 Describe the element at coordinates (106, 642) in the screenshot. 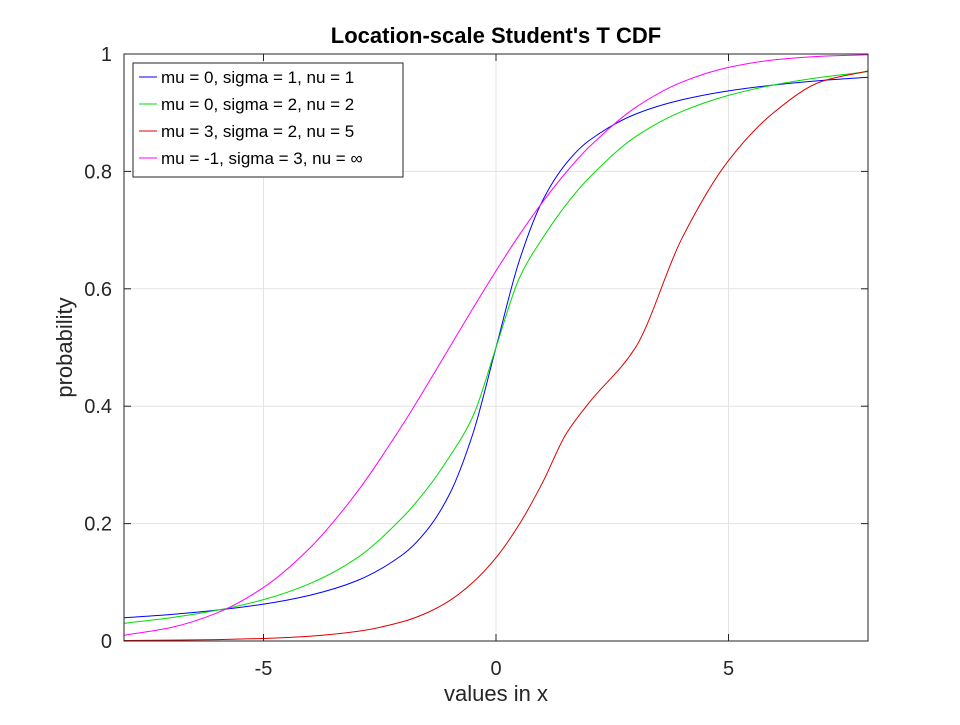

I see `y-tick-label: 0` at that location.